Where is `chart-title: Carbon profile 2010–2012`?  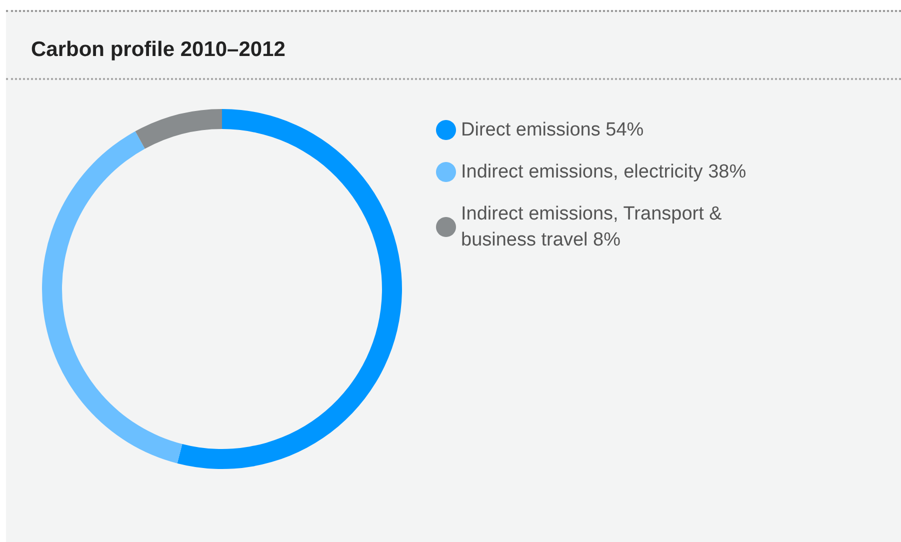 chart-title: Carbon profile 2010–2012 is located at coordinates (158, 49).